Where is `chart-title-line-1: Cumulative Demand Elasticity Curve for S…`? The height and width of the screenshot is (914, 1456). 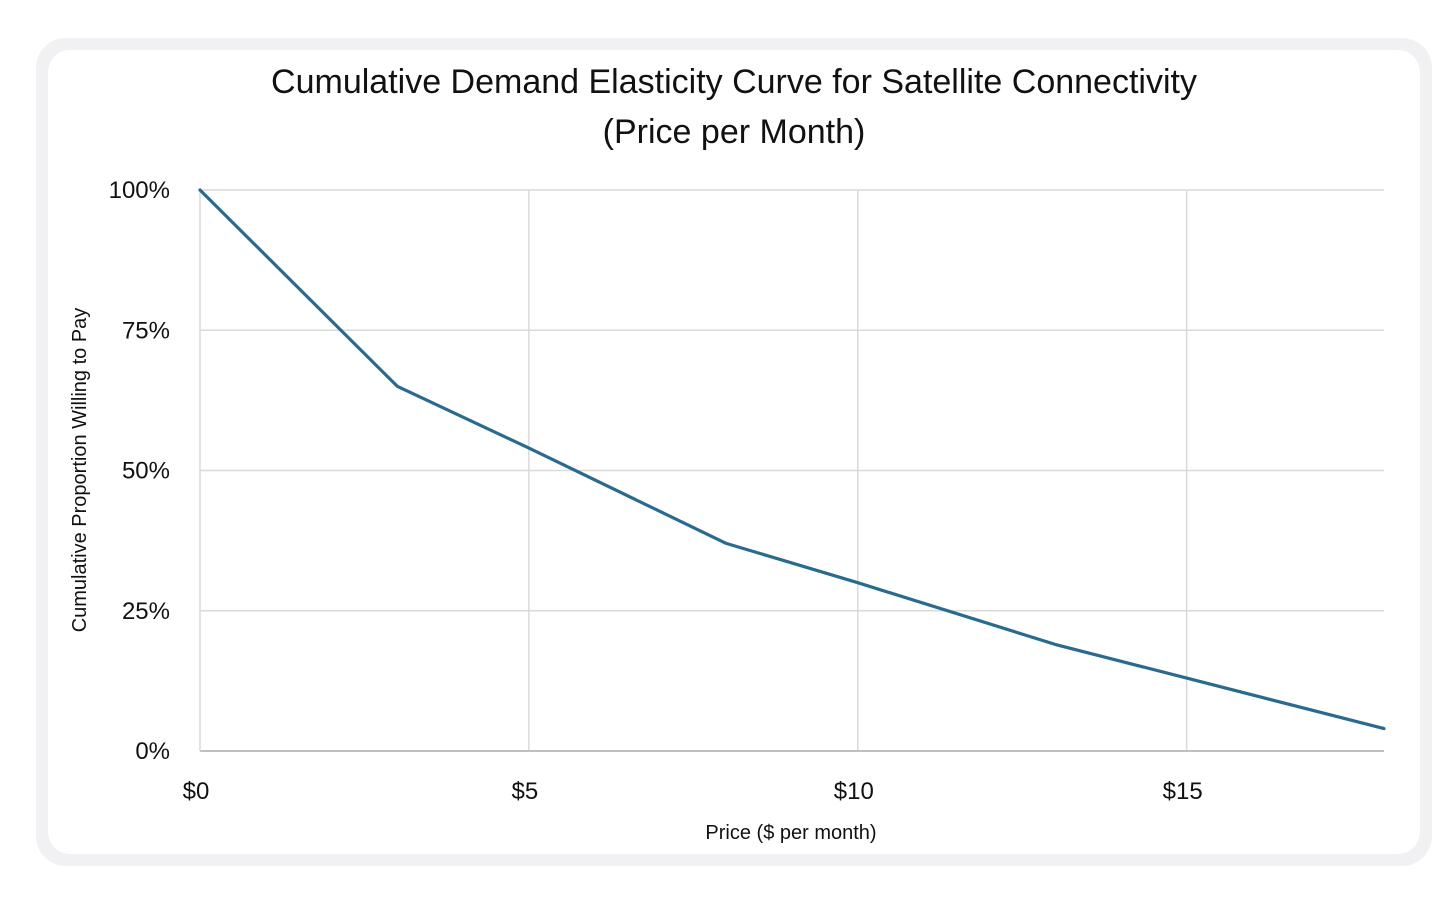 chart-title-line-1: Cumulative Demand Elasticity Curve for S… is located at coordinates (734, 82).